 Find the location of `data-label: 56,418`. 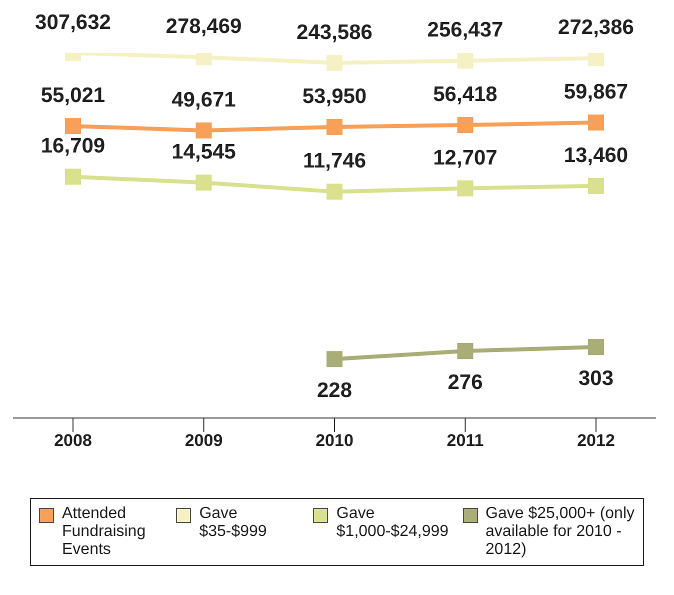

data-label: 56,418 is located at coordinates (465, 94).